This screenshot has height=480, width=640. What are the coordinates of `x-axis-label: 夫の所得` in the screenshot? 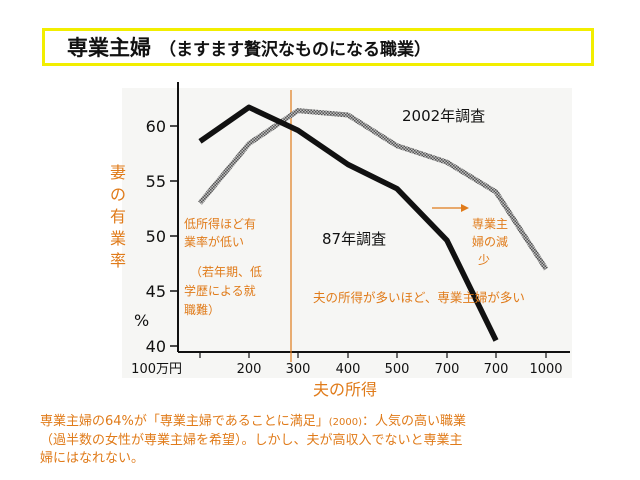 It's located at (345, 389).